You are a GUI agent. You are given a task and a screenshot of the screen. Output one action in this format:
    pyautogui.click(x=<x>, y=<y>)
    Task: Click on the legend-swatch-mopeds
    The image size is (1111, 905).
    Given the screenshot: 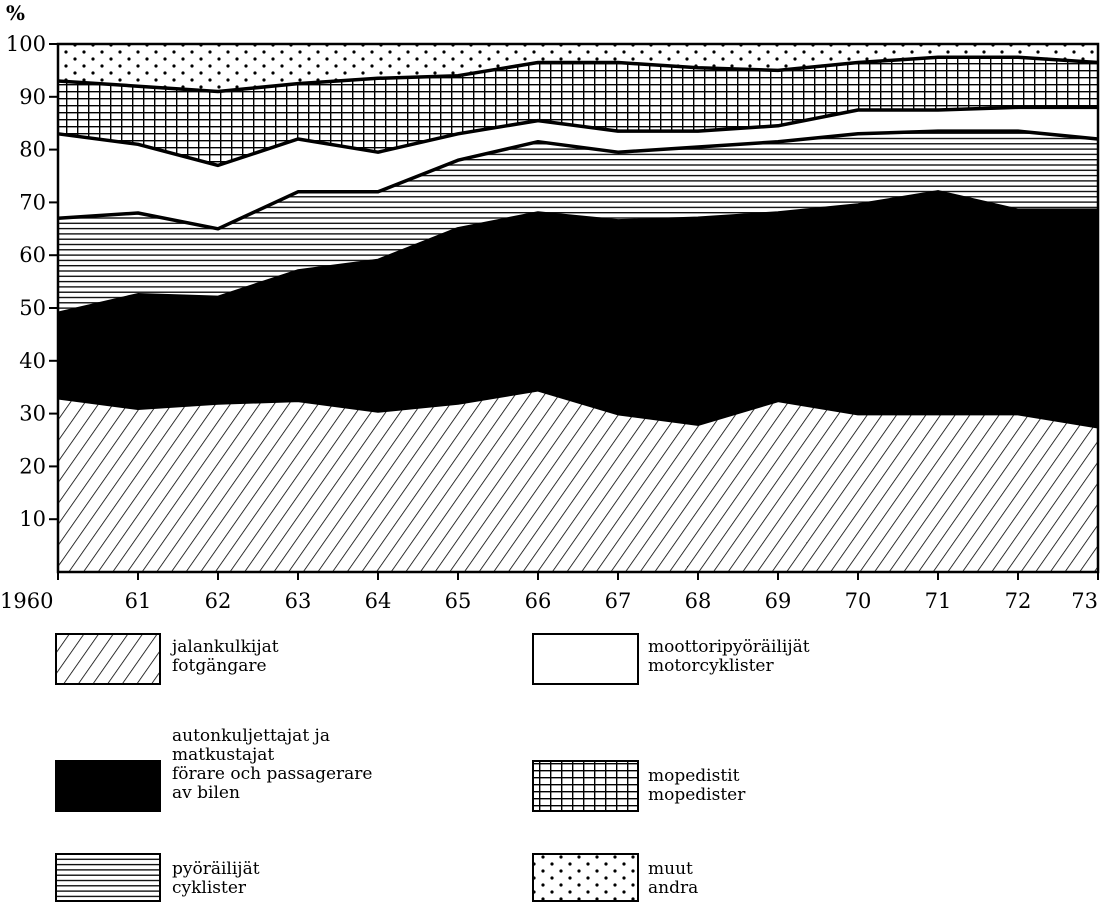 What is the action you would take?
    pyautogui.click(x=585, y=786)
    